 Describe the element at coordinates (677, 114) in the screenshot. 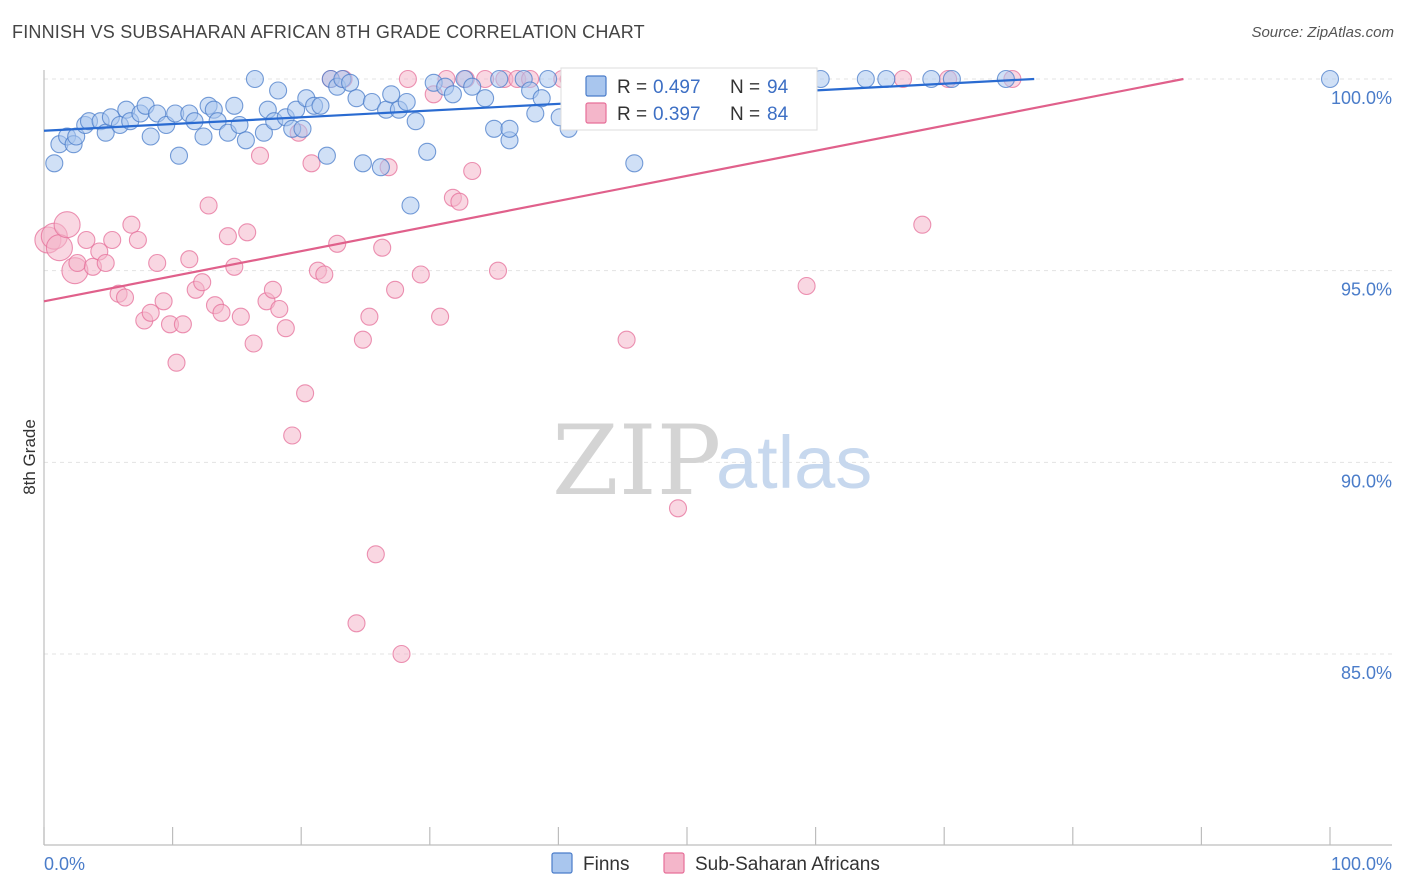

I see `legend-africans-r-value: 0.397` at that location.